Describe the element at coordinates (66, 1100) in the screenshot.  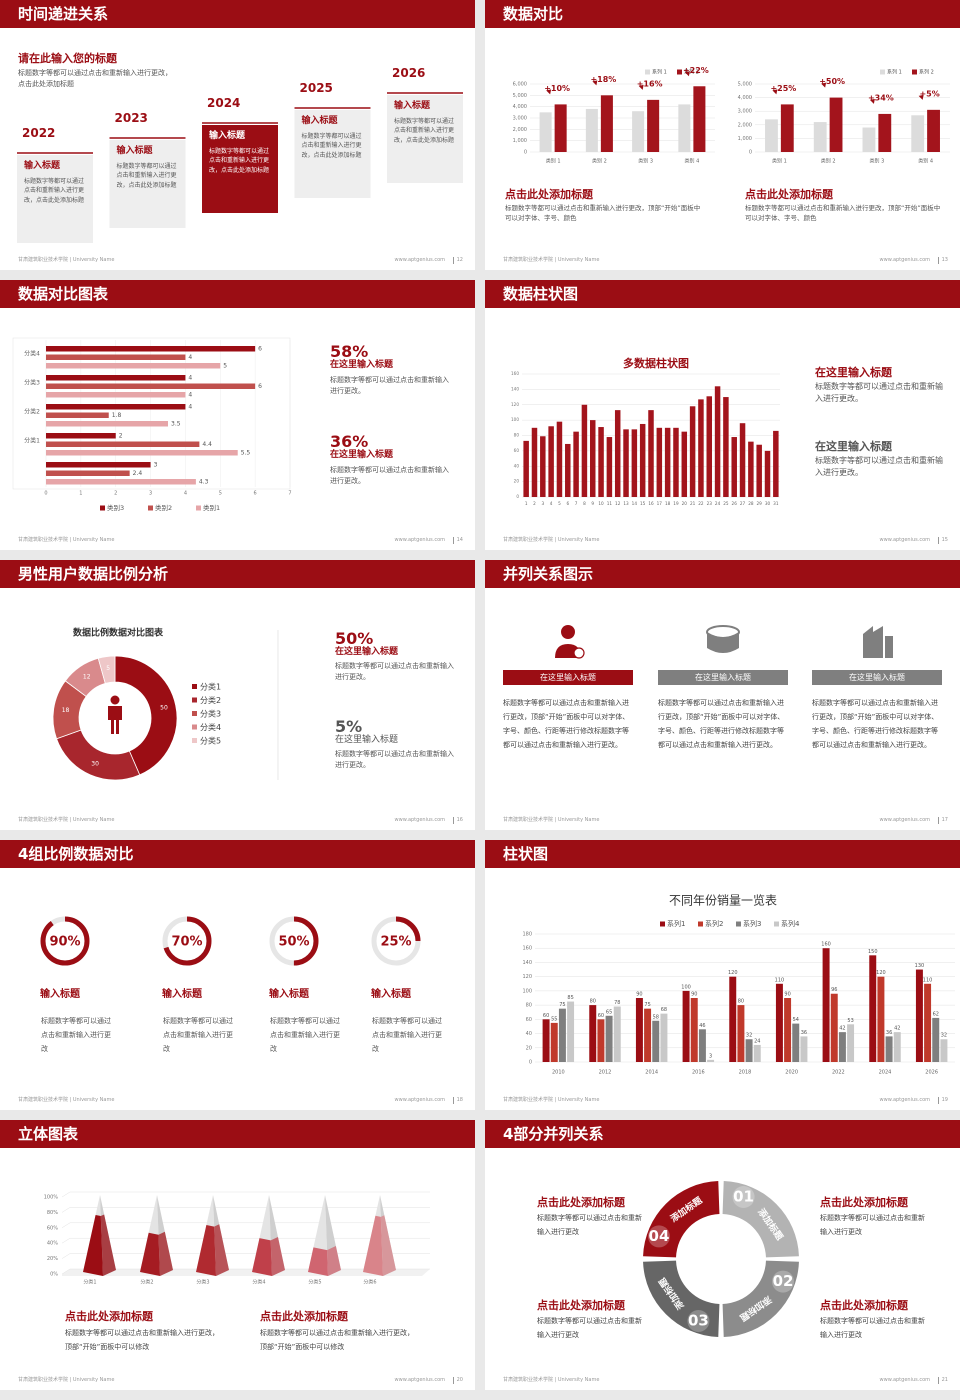
I see `footer-school: 甘肃建筑职业技术学院 | University Name` at that location.